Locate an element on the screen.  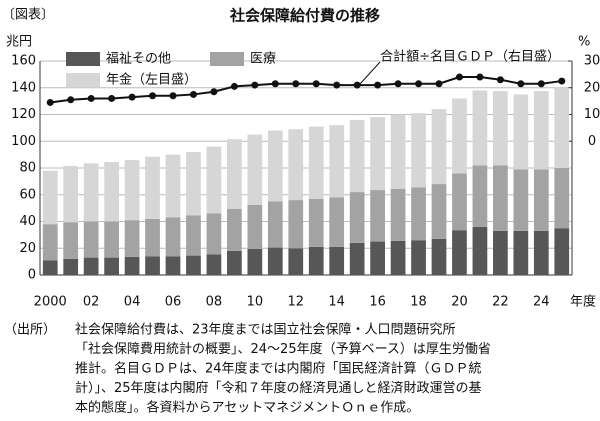
x-tick-label: 18 is located at coordinates (418, 302).